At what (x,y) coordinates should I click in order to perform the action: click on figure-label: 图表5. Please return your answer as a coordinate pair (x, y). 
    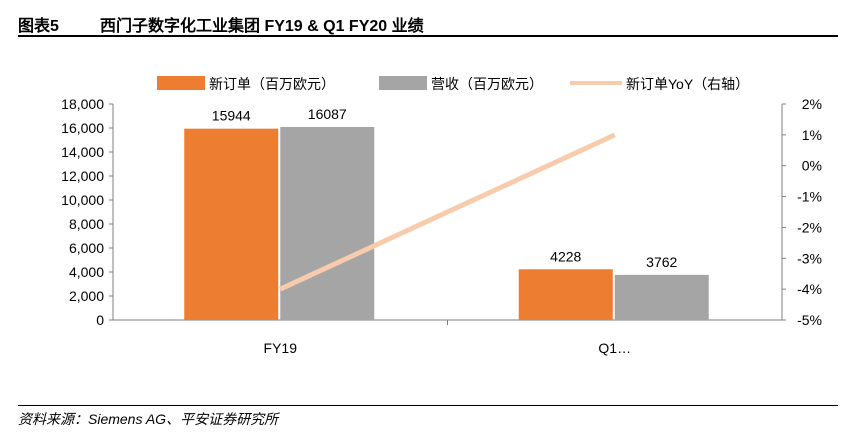
    Looking at the image, I should click on (38, 26).